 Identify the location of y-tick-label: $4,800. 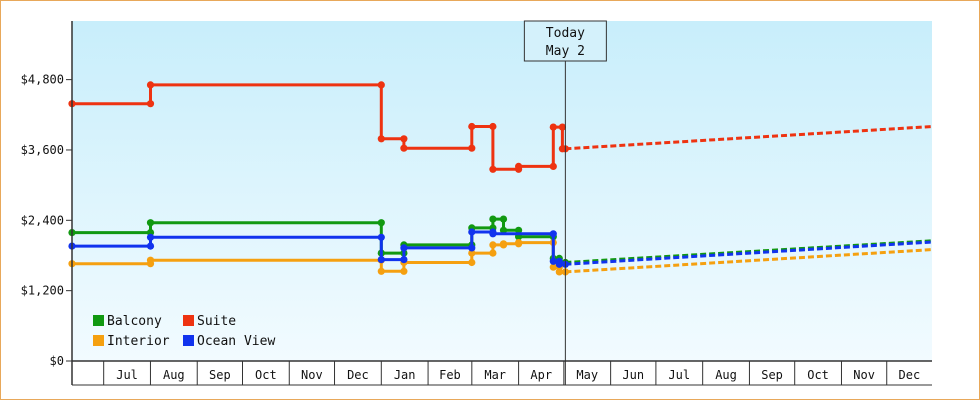
(42, 80).